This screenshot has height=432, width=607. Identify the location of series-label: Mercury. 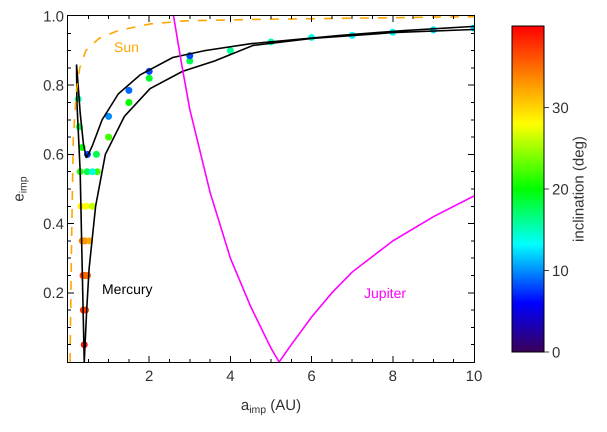
(127, 289).